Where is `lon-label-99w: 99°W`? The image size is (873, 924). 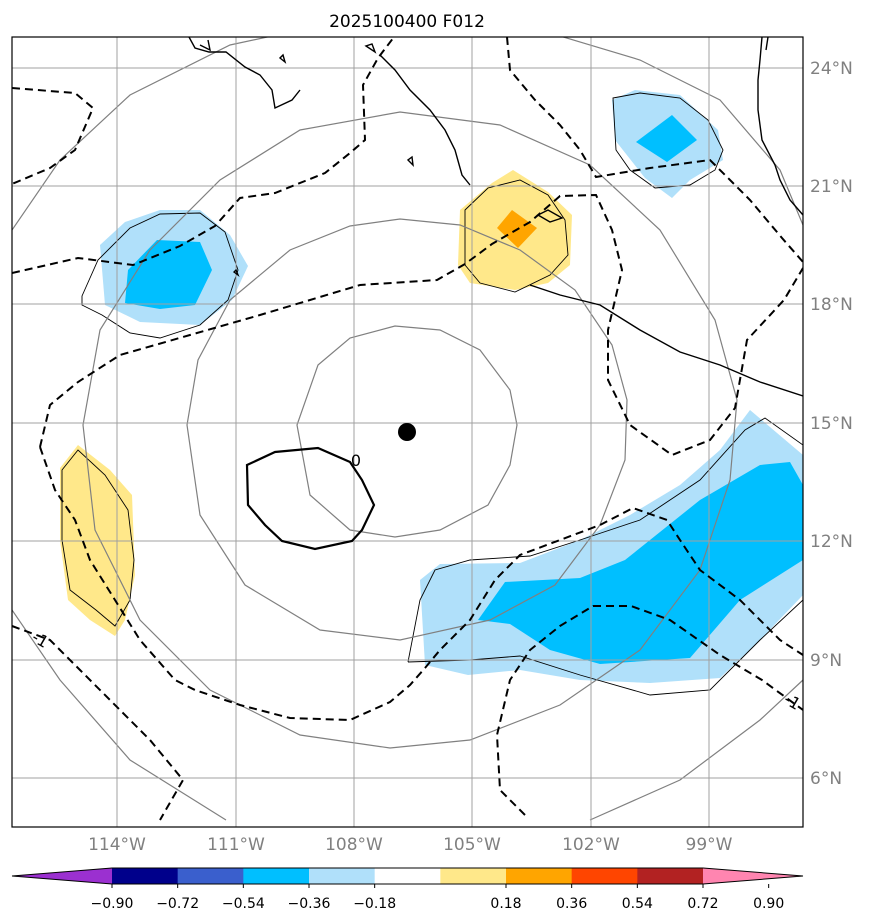
lon-label-99w: 99°W is located at coordinates (709, 845).